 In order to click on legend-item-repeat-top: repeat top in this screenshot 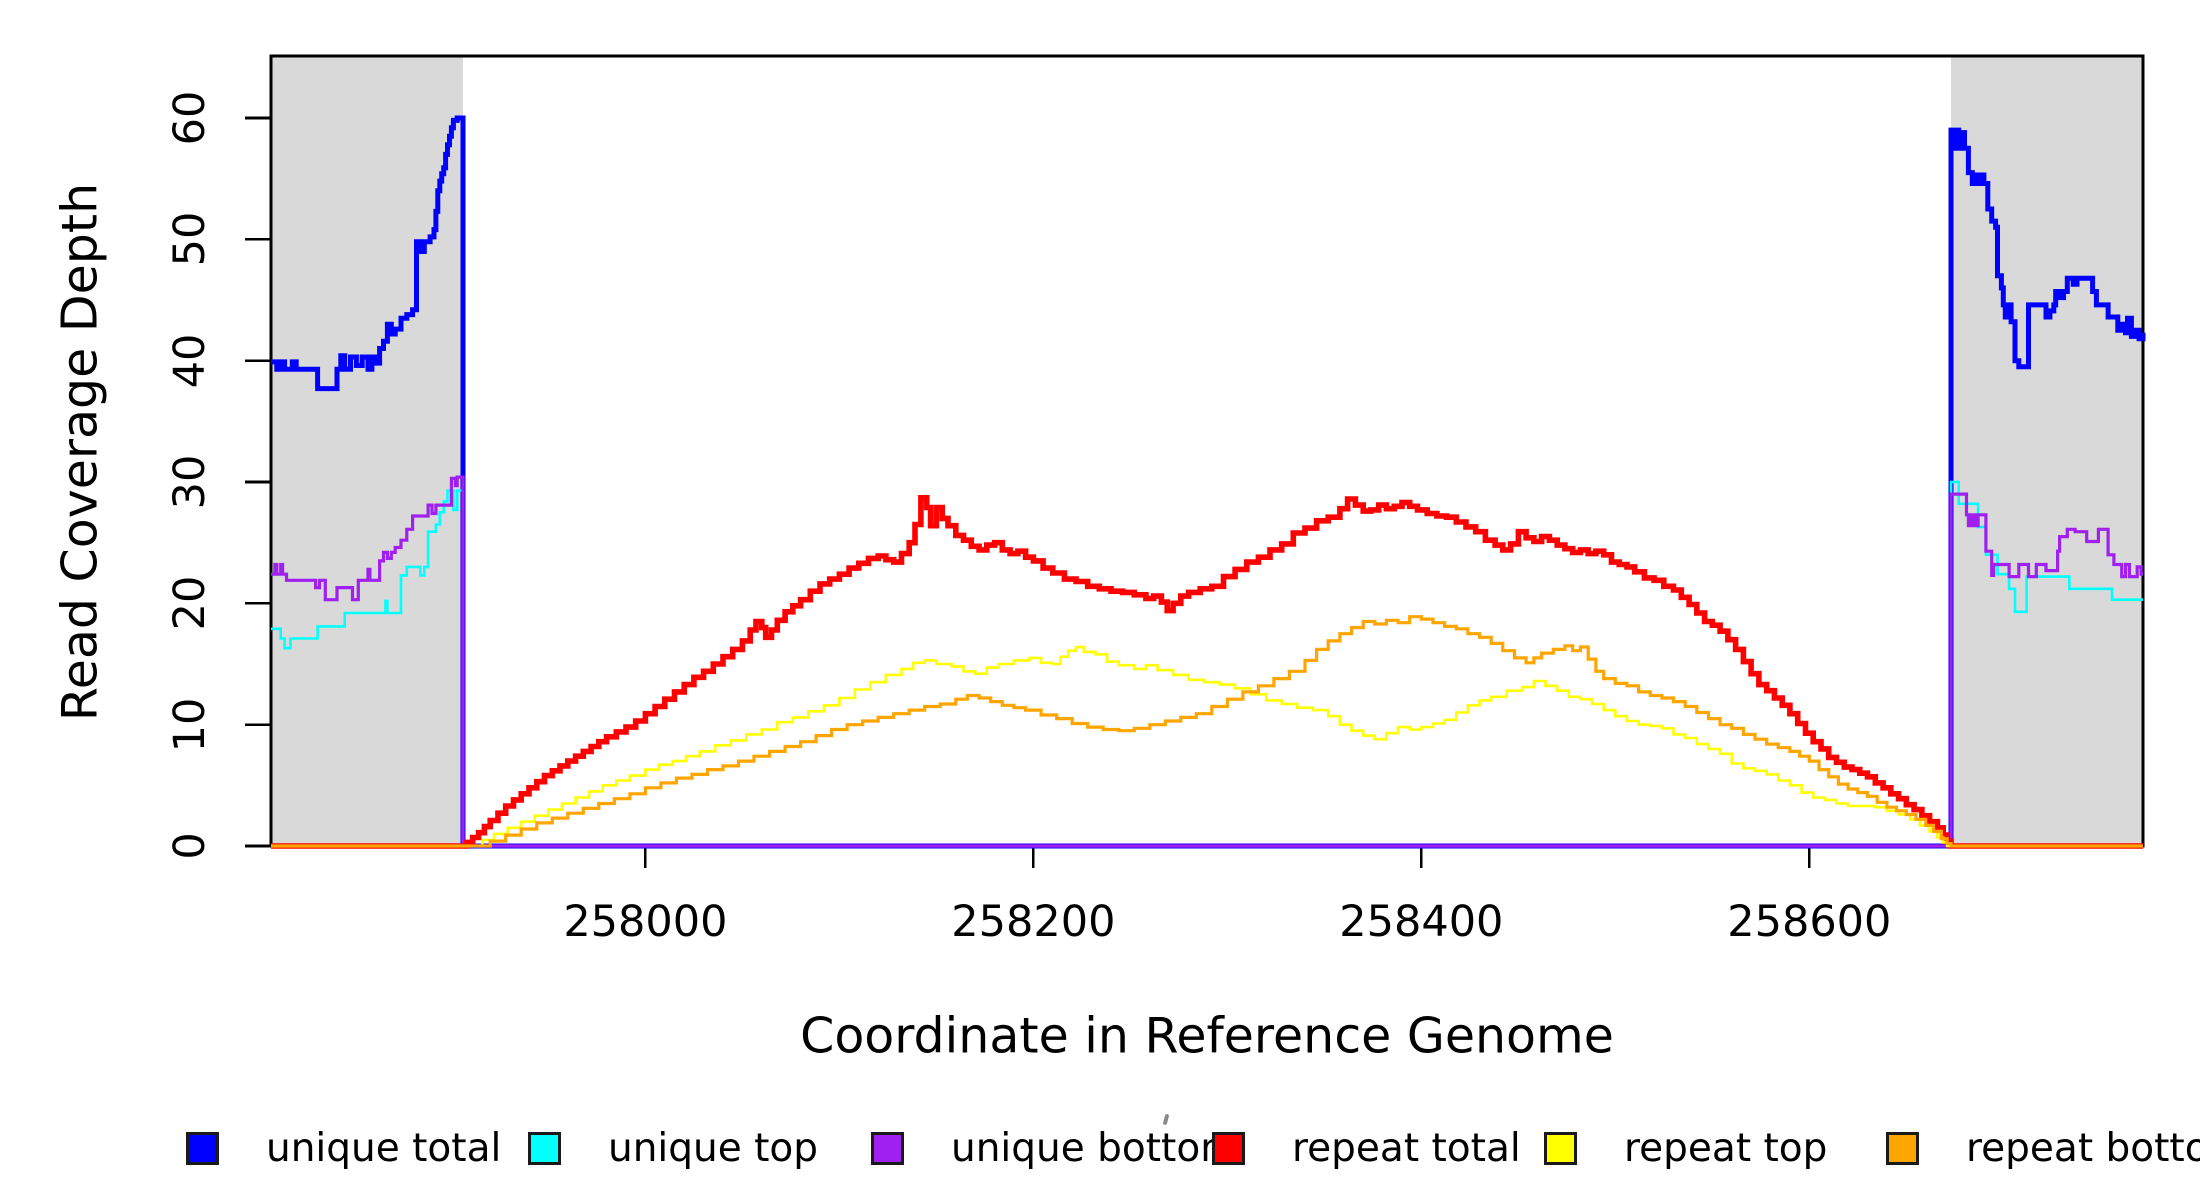, I will do `click(1685, 1148)`.